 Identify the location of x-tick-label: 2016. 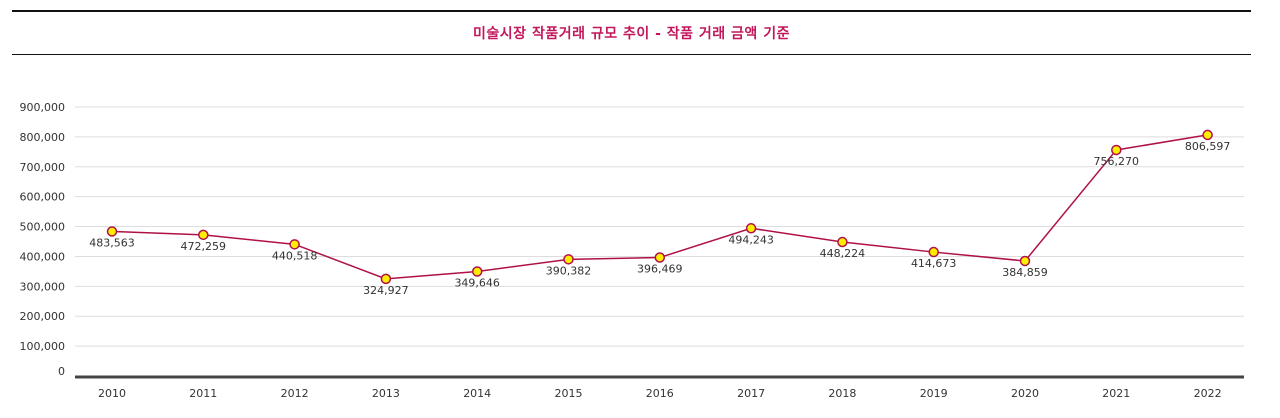
(660, 393).